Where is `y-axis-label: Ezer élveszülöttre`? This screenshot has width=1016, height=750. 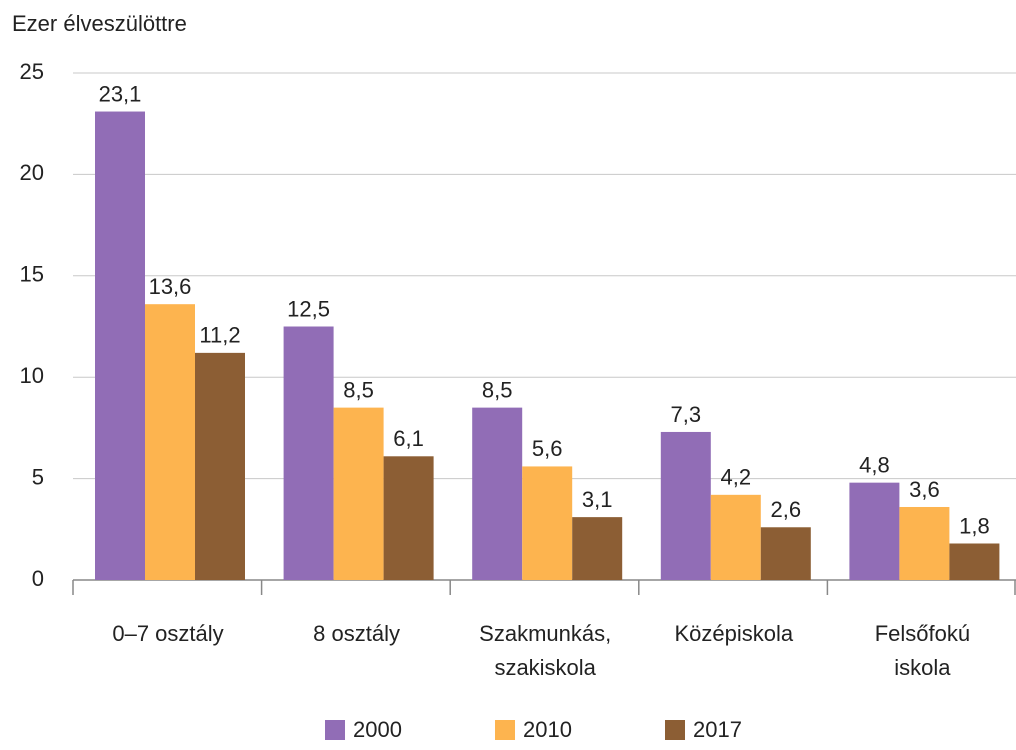 y-axis-label: Ezer élveszülöttre is located at coordinates (99, 23).